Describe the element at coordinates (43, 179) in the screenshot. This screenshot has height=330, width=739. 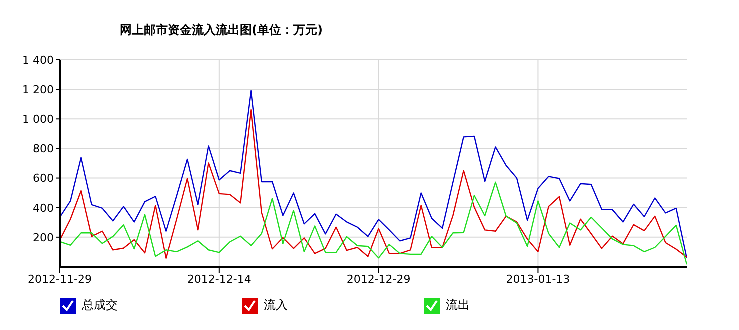
I see `y-tick-label: 600` at that location.